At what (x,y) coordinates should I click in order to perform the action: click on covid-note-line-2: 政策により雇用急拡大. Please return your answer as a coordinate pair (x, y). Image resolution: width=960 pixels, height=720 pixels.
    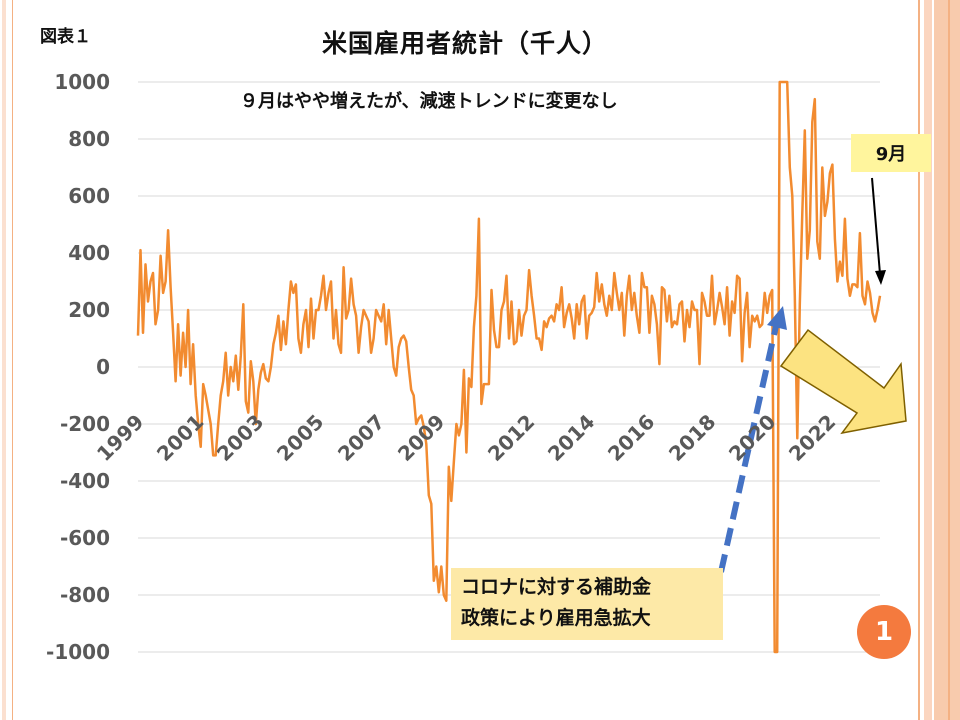
    Looking at the image, I should click on (556, 618).